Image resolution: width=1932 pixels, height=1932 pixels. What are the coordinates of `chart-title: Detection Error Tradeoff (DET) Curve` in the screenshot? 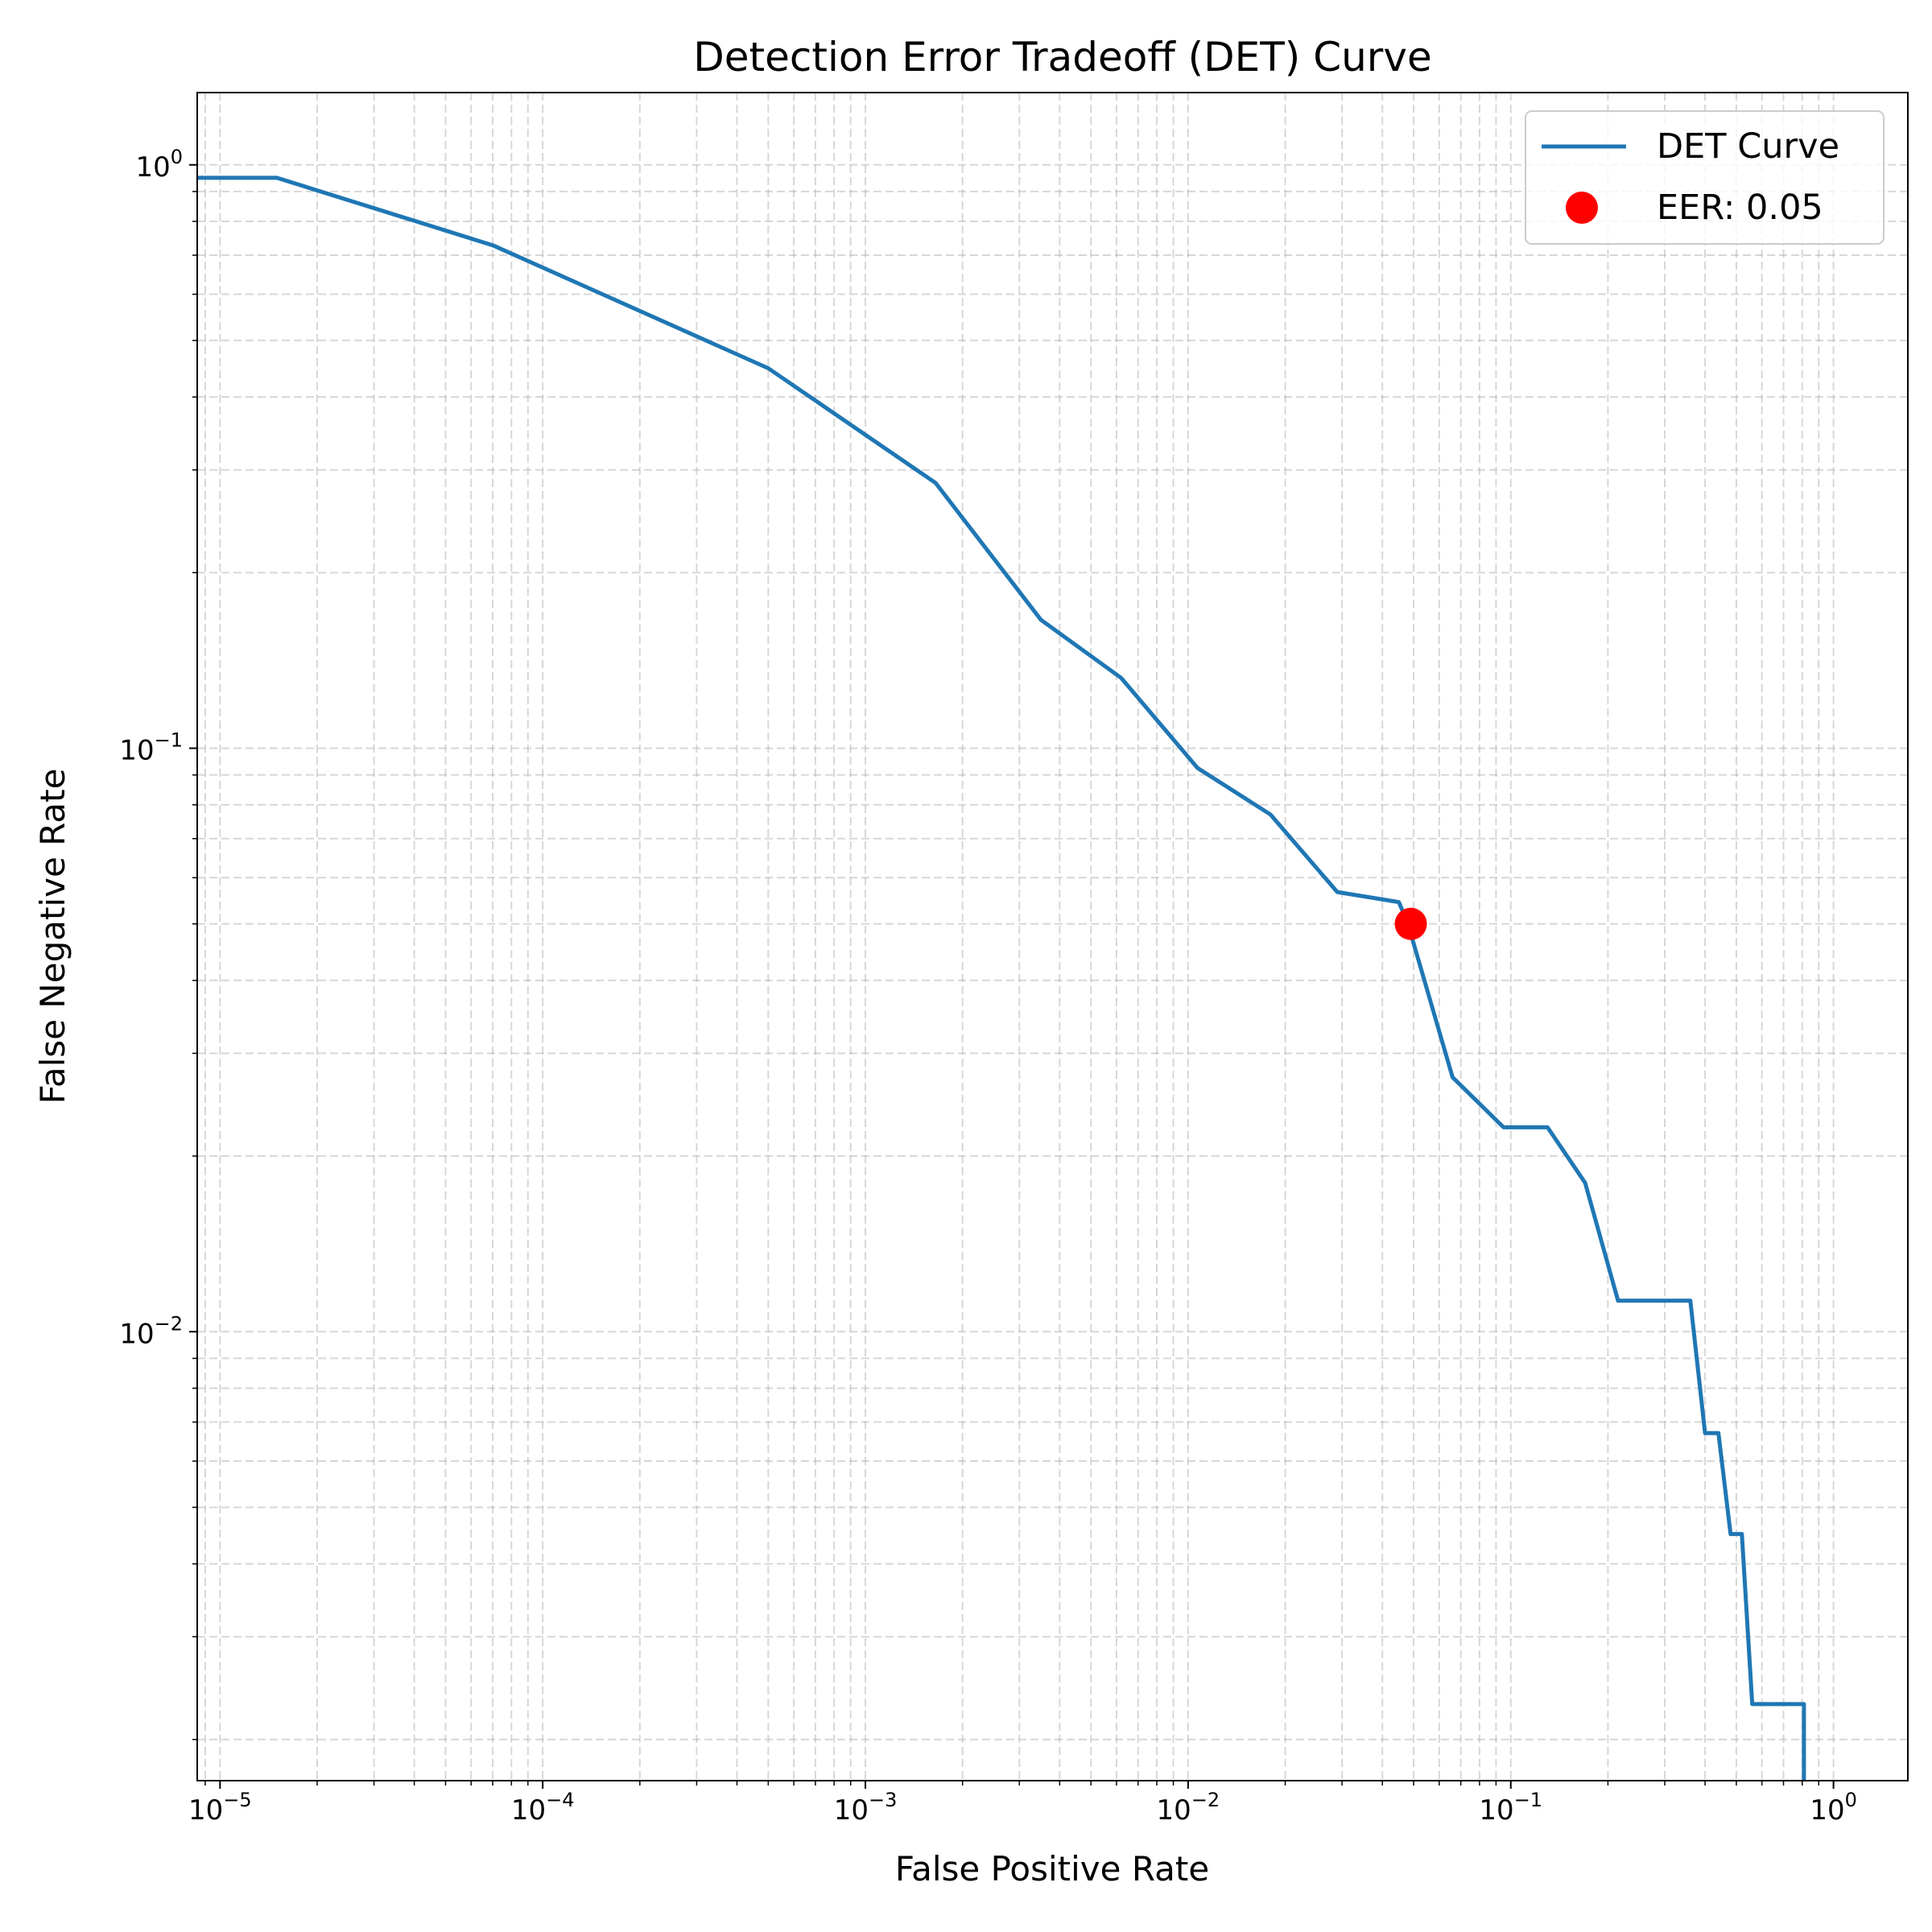 It's located at (1062, 57).